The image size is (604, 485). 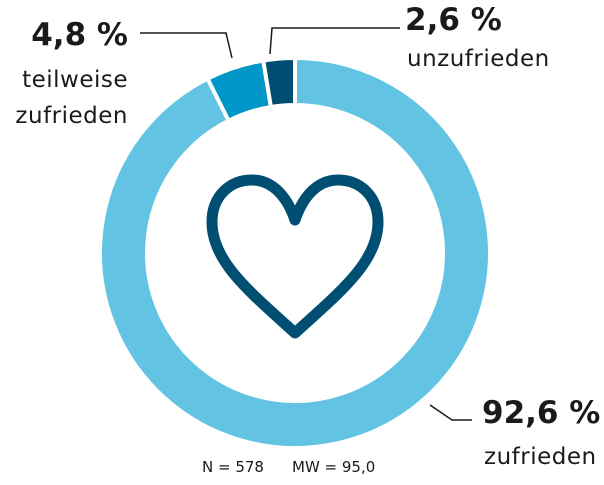 What do you see at coordinates (278, 82) in the screenshot?
I see `donut-slice` at bounding box center [278, 82].